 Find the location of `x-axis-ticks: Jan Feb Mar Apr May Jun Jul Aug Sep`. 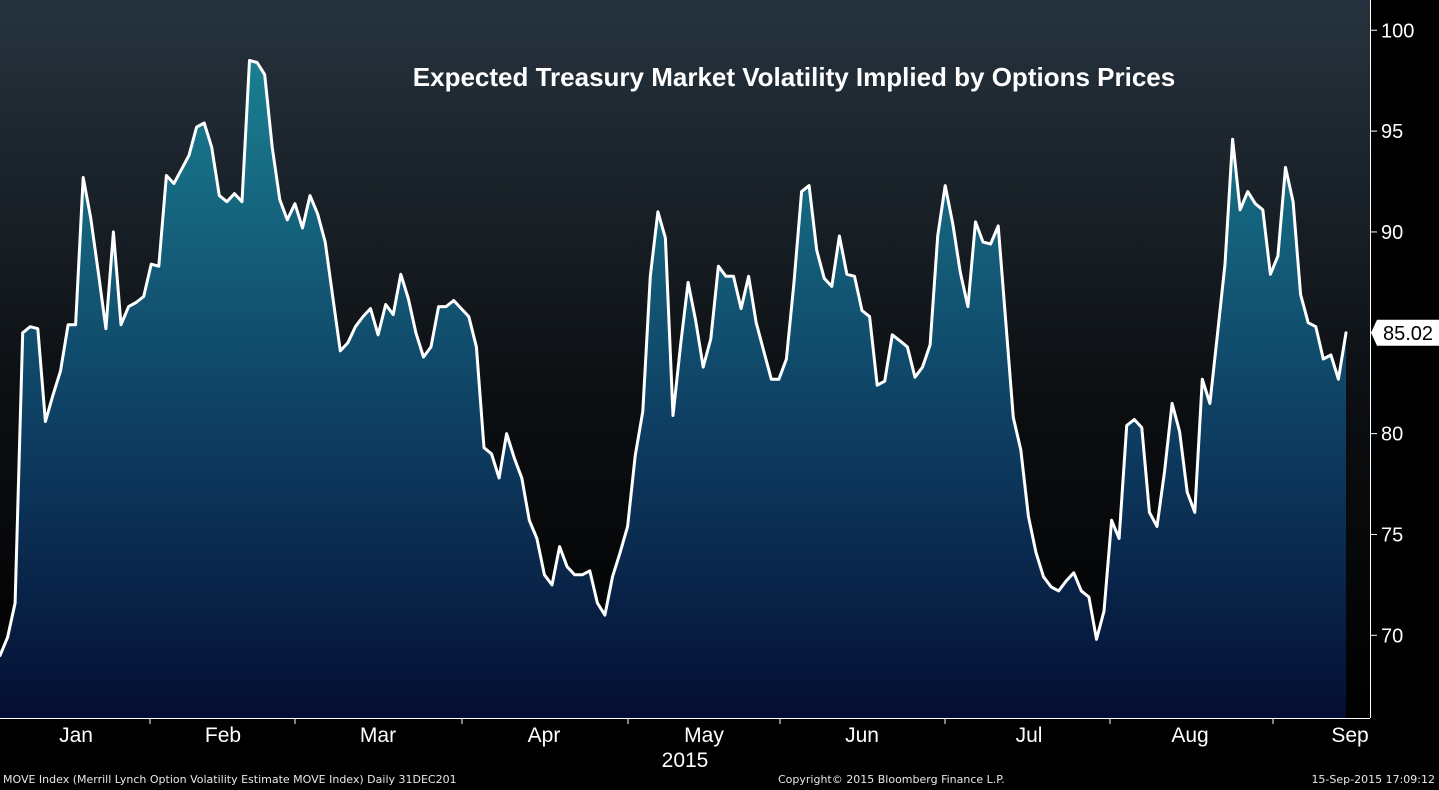

x-axis-ticks: Jan Feb Mar Apr May Jun Jul Aug Sep is located at coordinates (714, 732).